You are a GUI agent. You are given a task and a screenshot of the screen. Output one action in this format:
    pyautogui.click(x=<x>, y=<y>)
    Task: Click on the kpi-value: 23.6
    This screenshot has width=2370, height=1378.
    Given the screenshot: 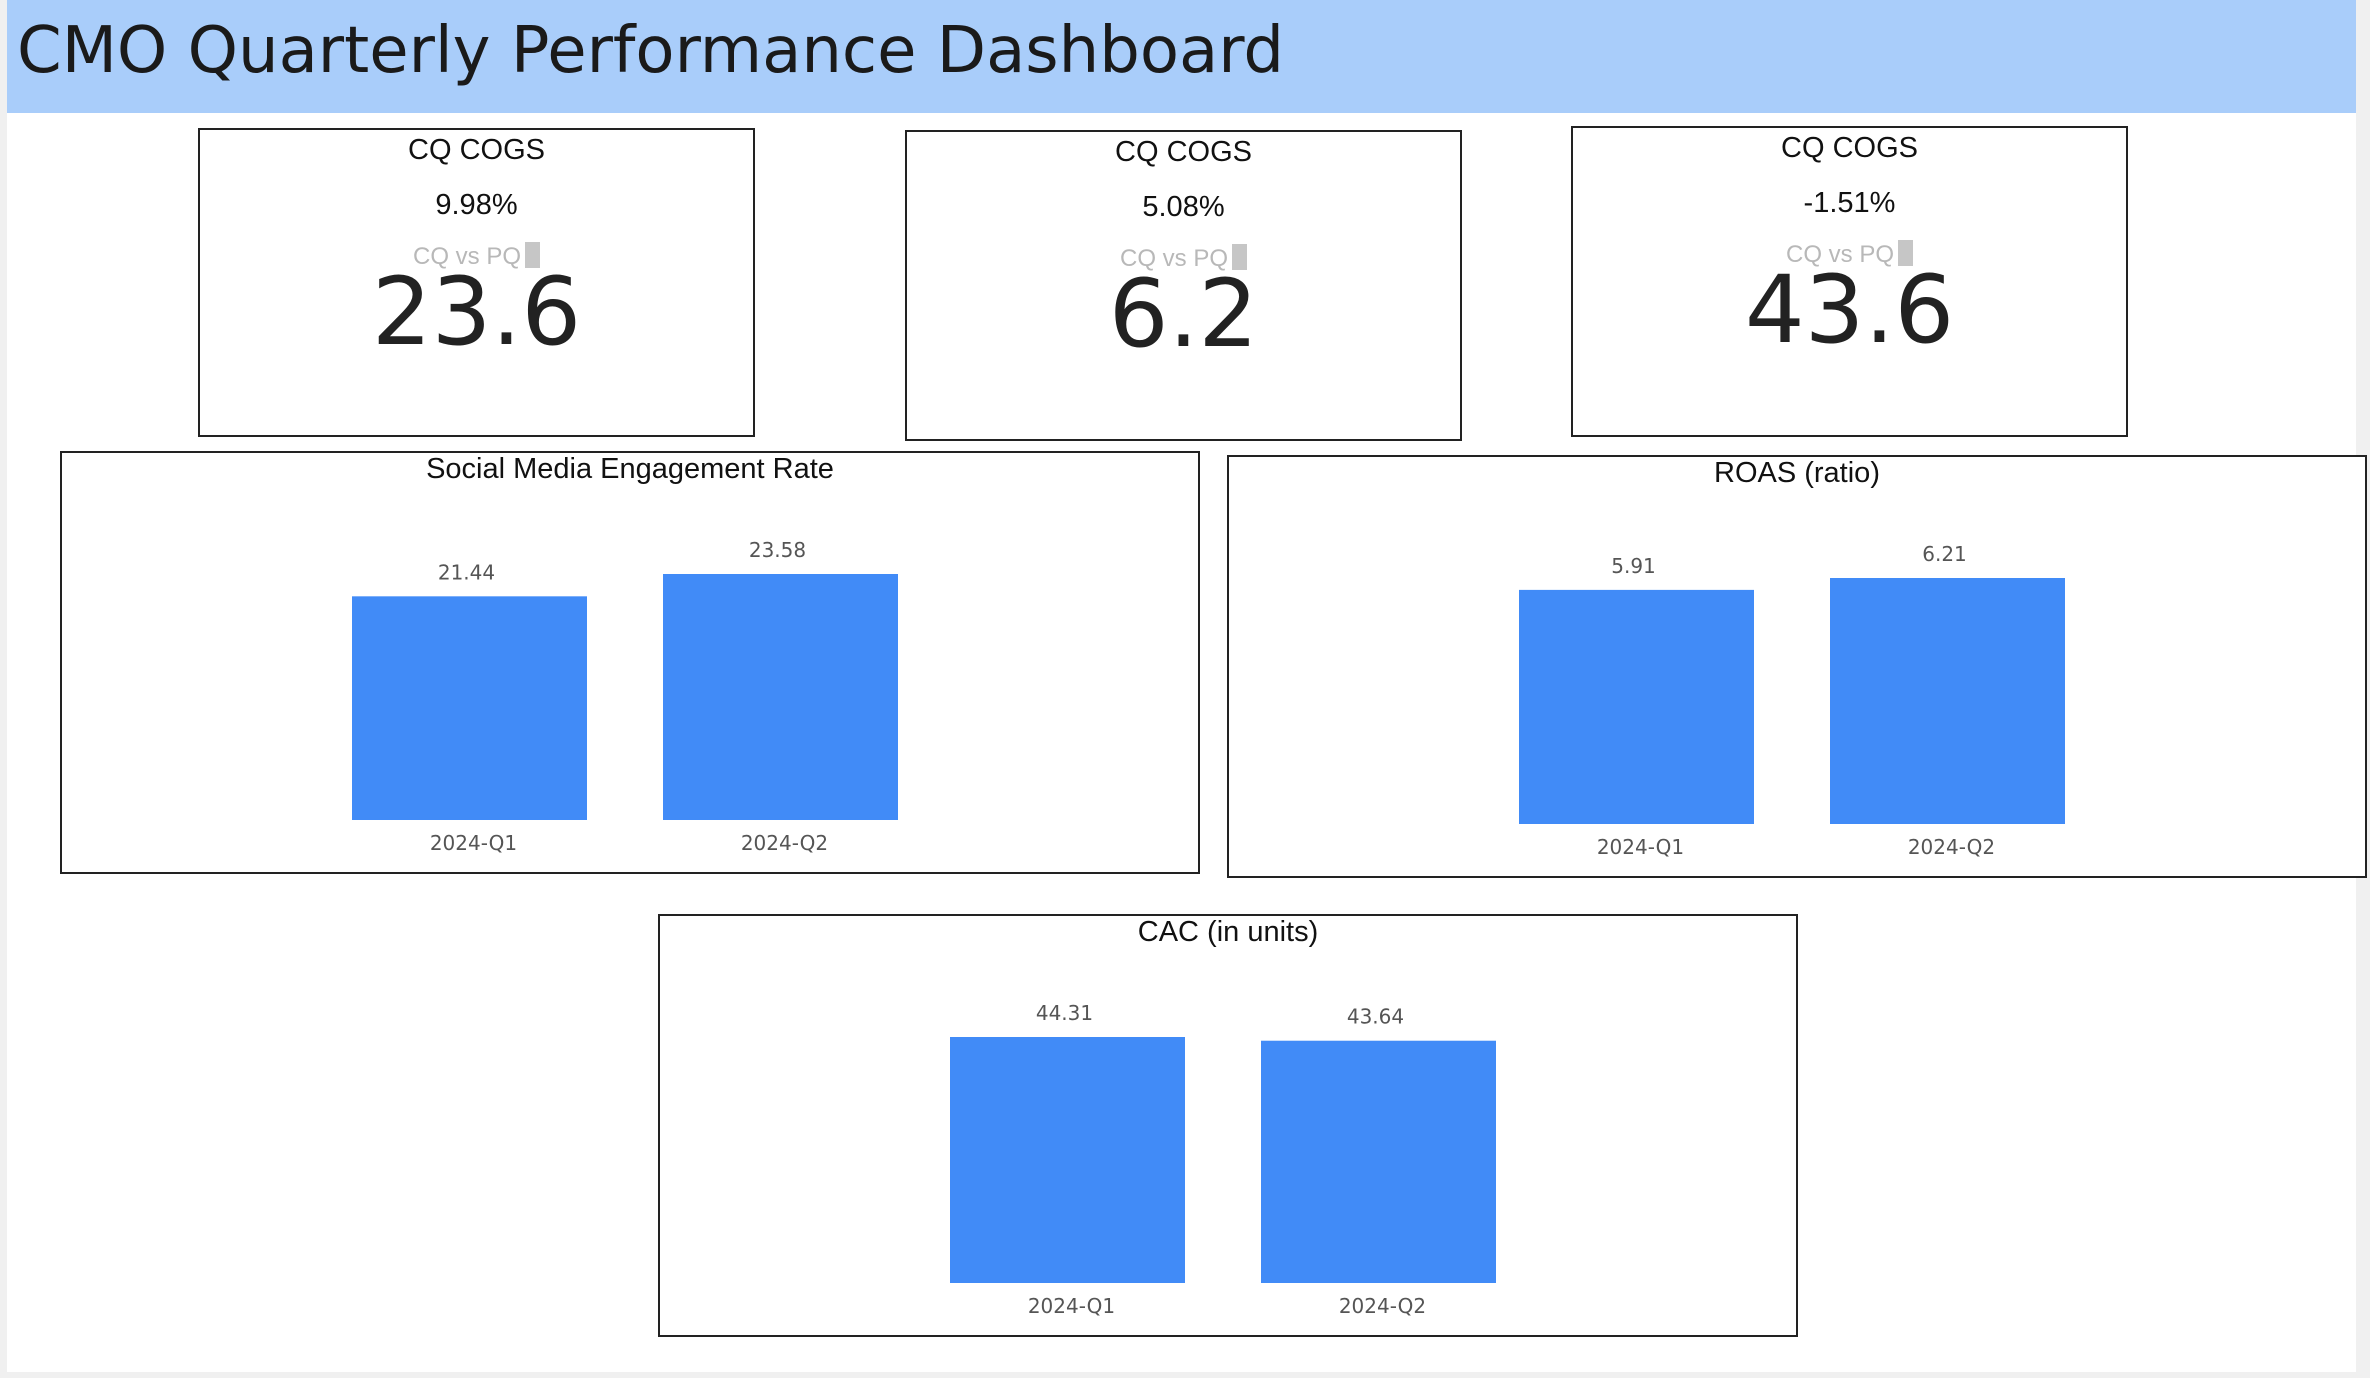 What is the action you would take?
    pyautogui.click(x=476, y=312)
    